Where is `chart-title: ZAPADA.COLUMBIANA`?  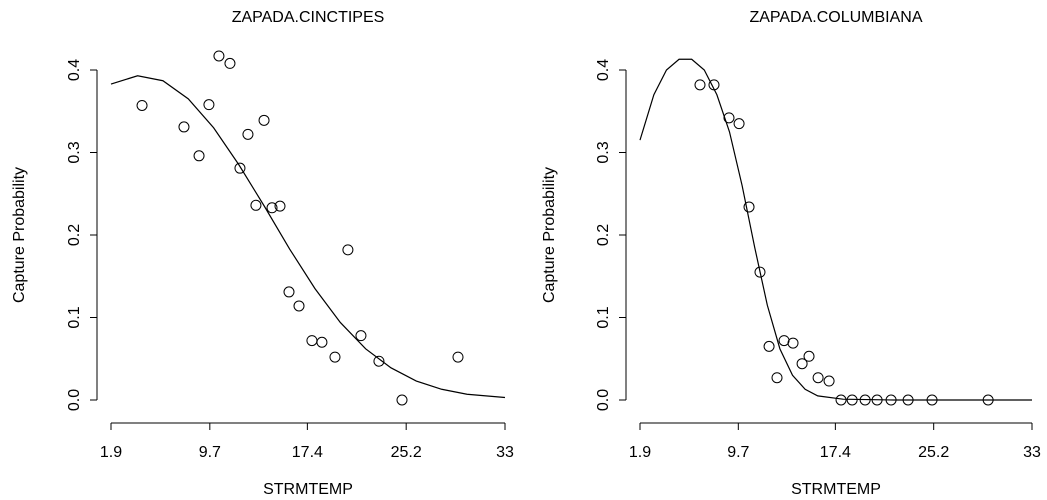 chart-title: ZAPADA.COLUMBIANA is located at coordinates (835, 17).